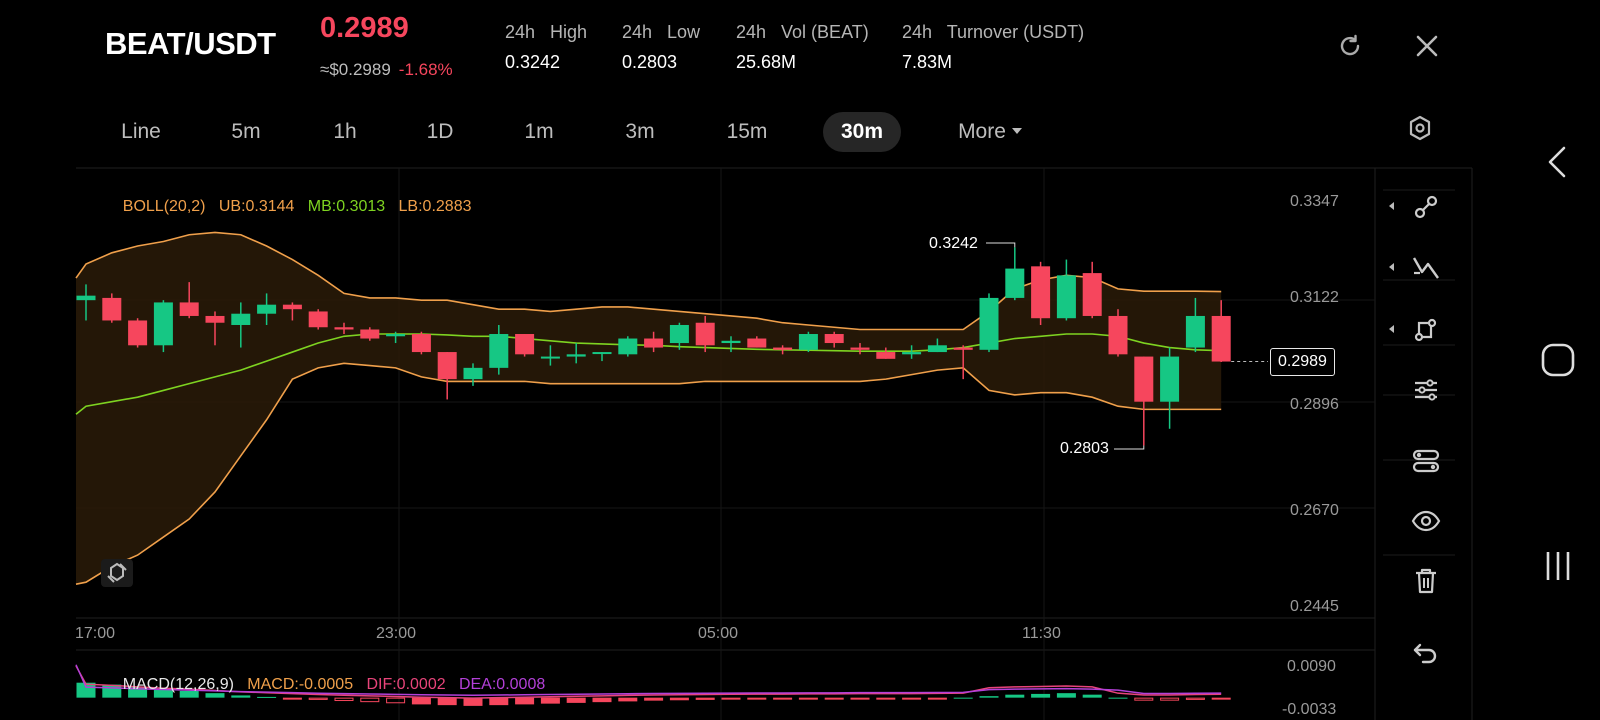  Describe the element at coordinates (546, 47) in the screenshot. I see `stat-24h-high: 24h High 0.3242` at that location.